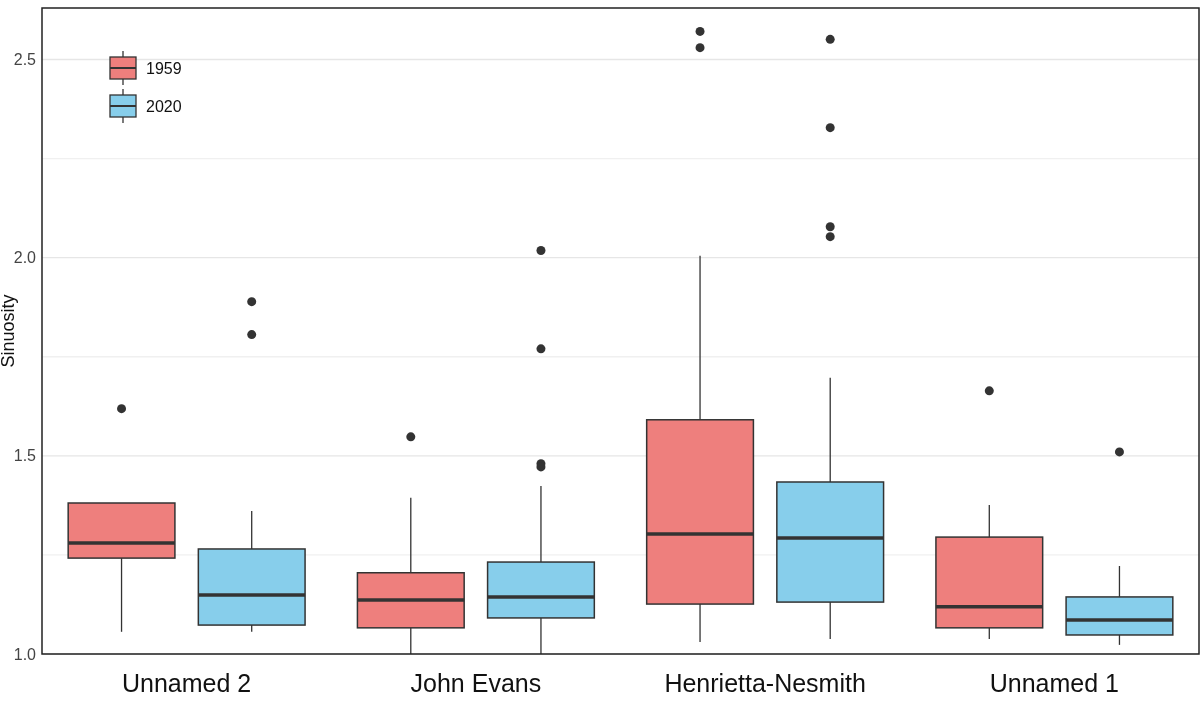 This screenshot has height=706, width=1201. I want to click on x-tick-label: Unnamed 2, so click(187, 683).